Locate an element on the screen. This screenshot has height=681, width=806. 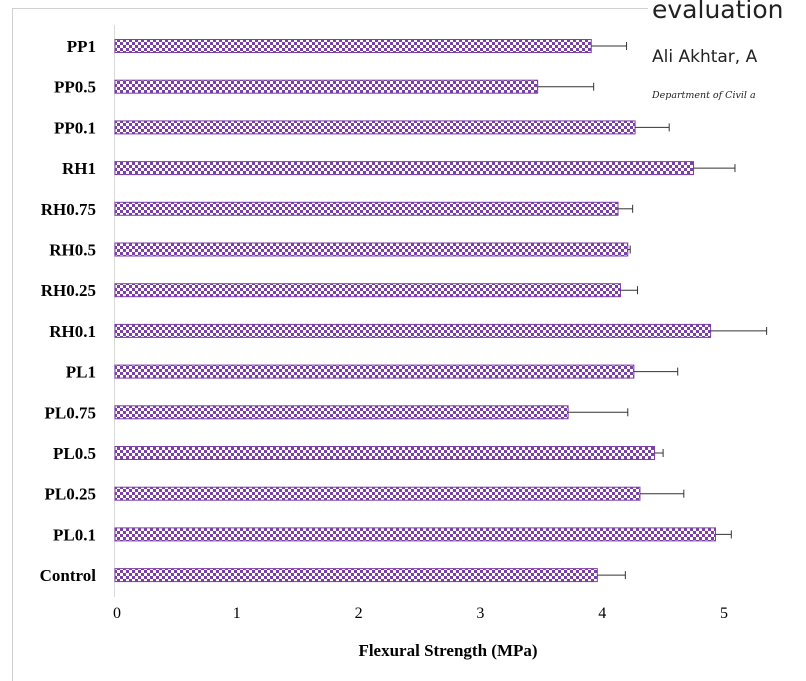
x-tick-label-0: 0 is located at coordinates (117, 613).